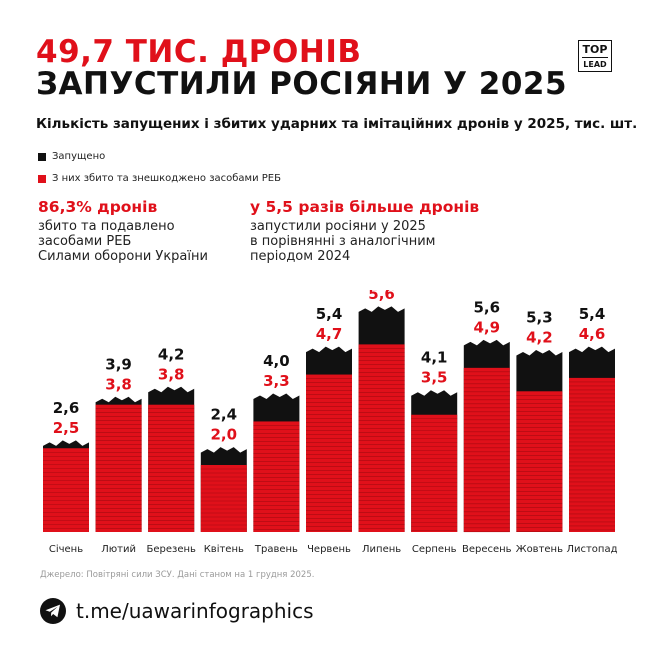 Image resolution: width=652 pixels, height=652 pixels. What do you see at coordinates (66, 428) in the screenshot?
I see `value-label-shot-down: 2,5` at bounding box center [66, 428].